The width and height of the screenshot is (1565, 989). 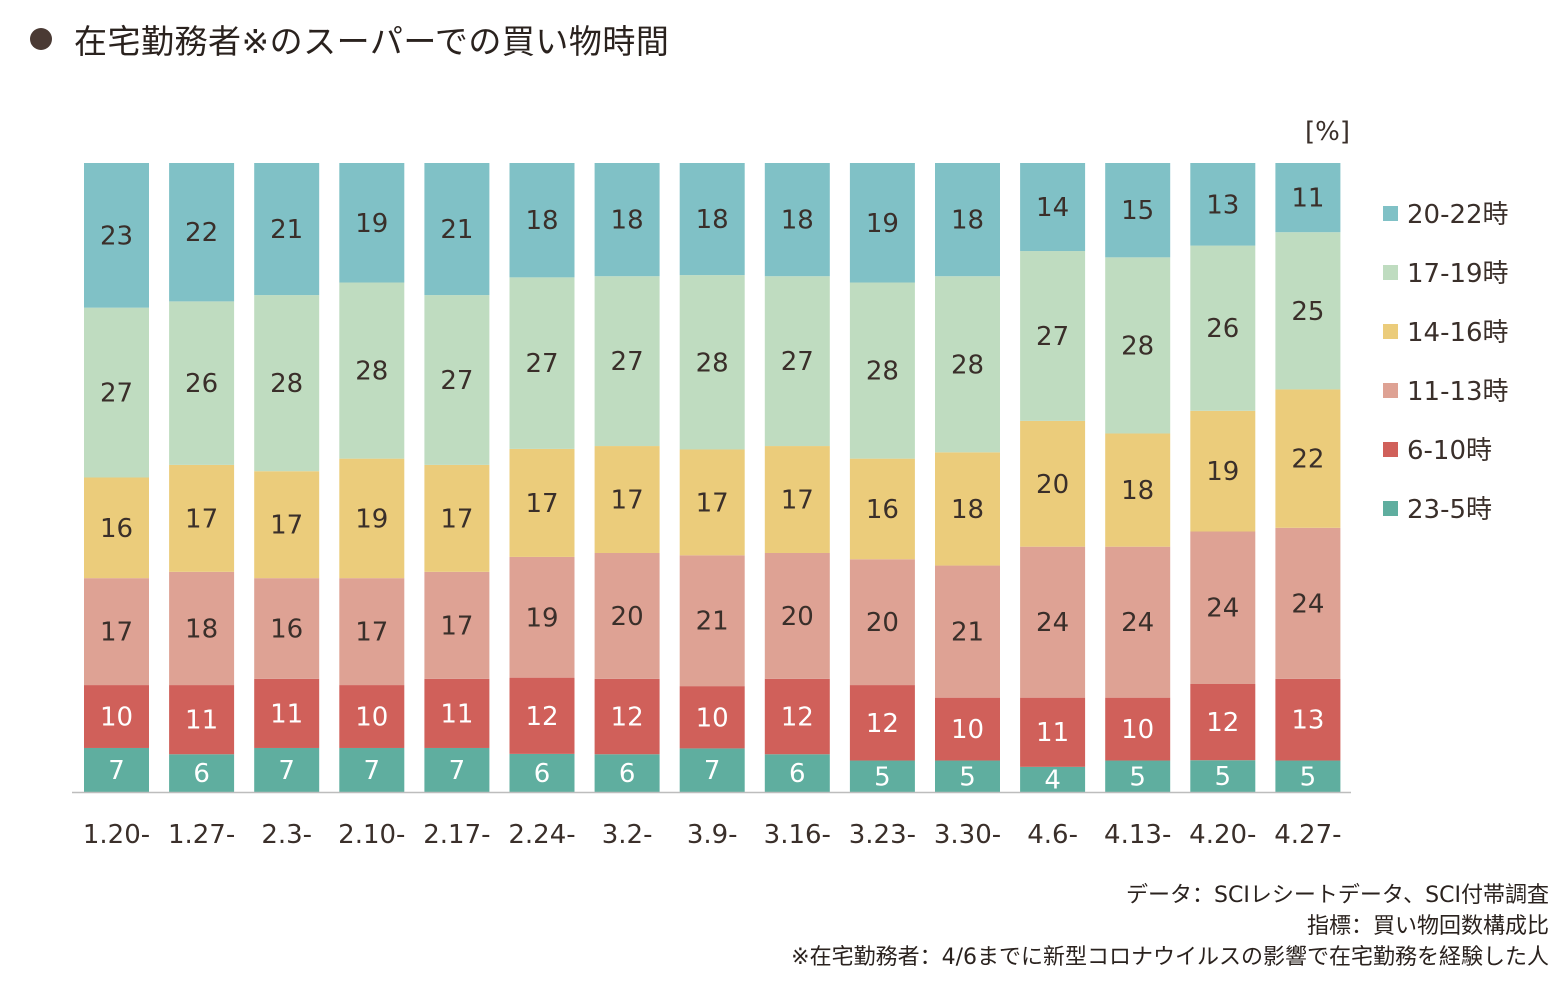 I want to click on data-label-1-11: 5, so click(x=967, y=777).